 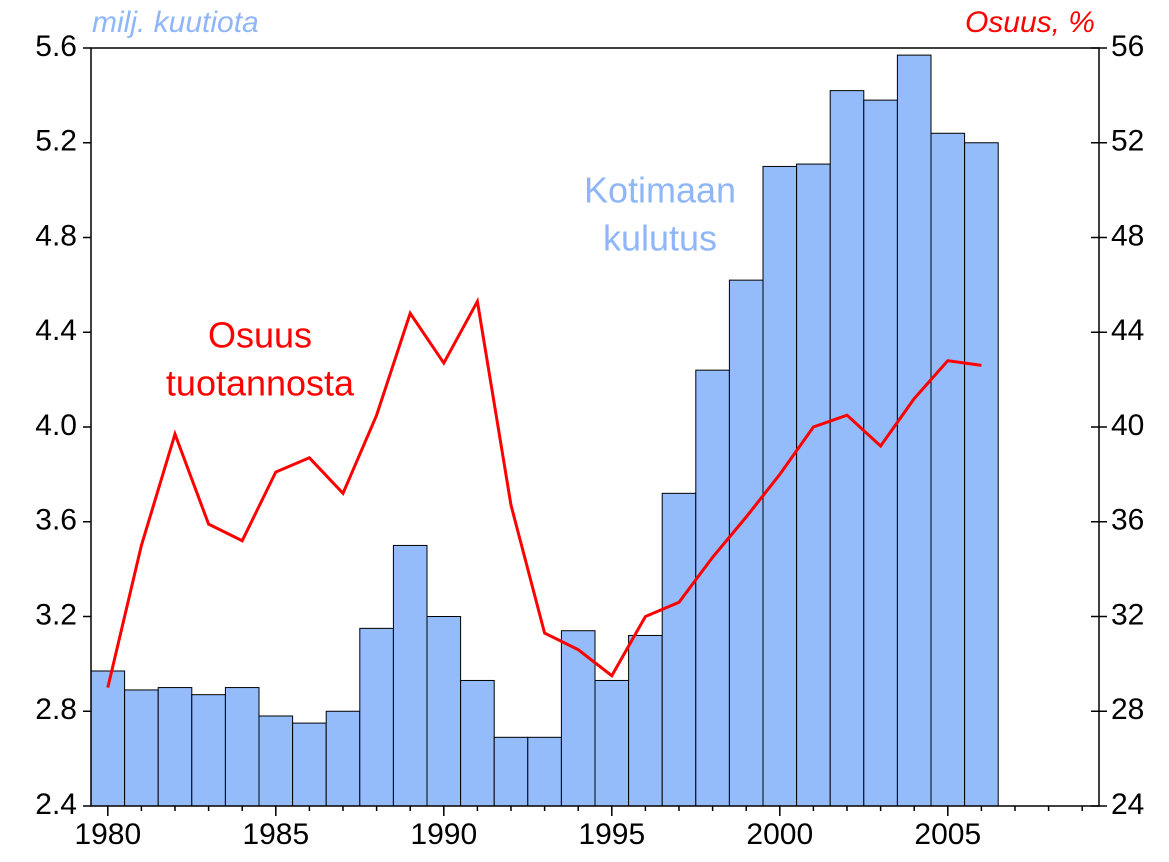 I want to click on x-tick-label: 1985, so click(x=275, y=834).